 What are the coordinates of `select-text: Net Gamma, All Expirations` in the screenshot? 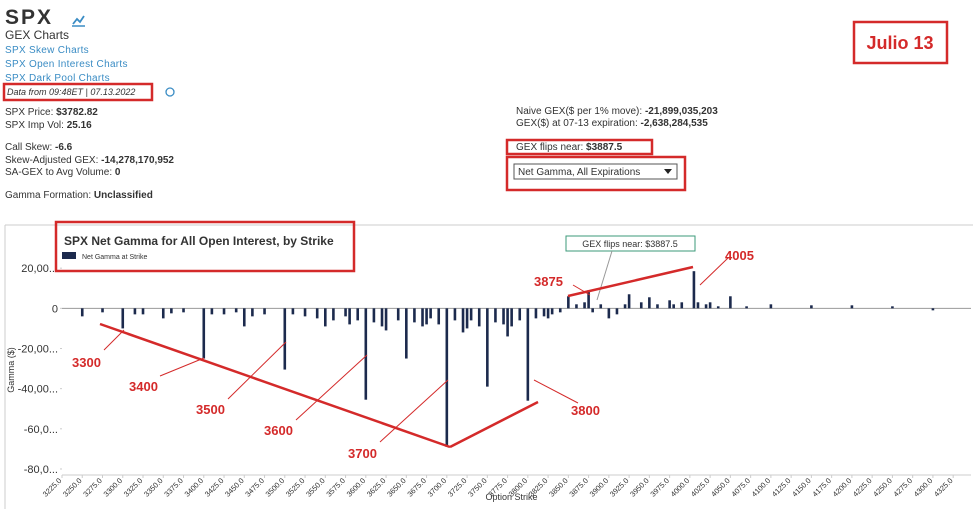 It's located at (579, 172).